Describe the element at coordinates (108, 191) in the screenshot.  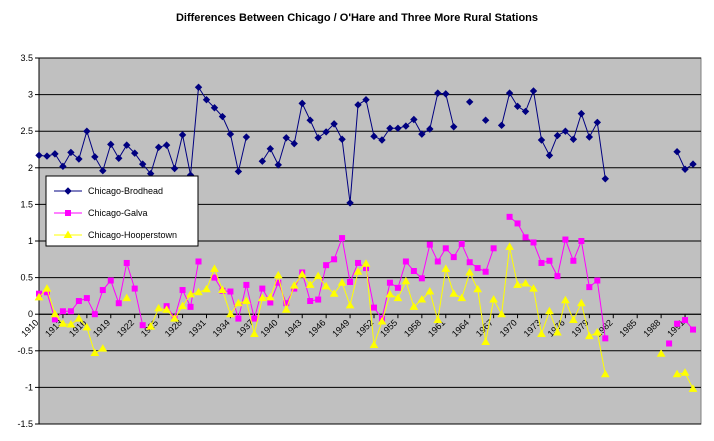
I see `legend-item: Chicago-Brodhead` at that location.